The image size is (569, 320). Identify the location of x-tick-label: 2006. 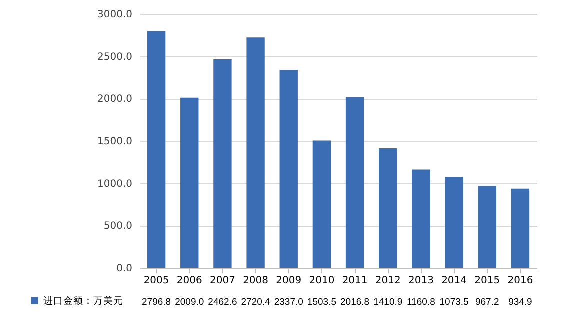
(189, 281).